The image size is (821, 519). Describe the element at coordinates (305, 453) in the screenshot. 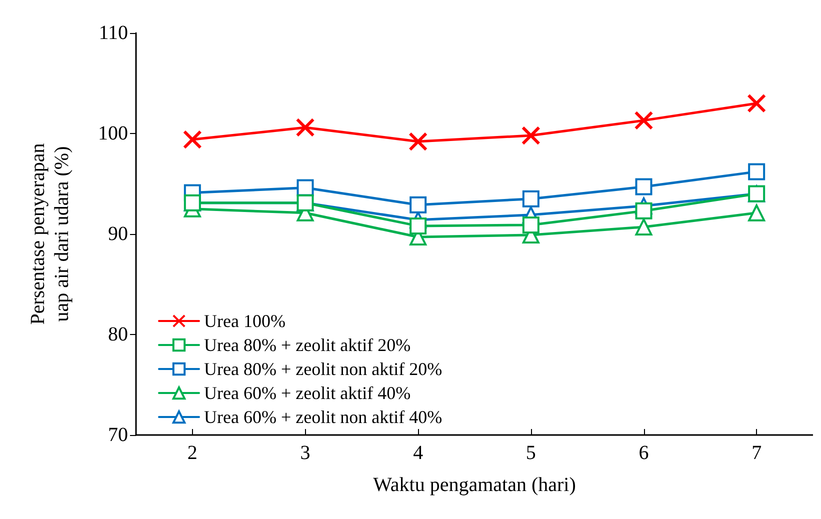

I see `x-tick-label: 3` at that location.